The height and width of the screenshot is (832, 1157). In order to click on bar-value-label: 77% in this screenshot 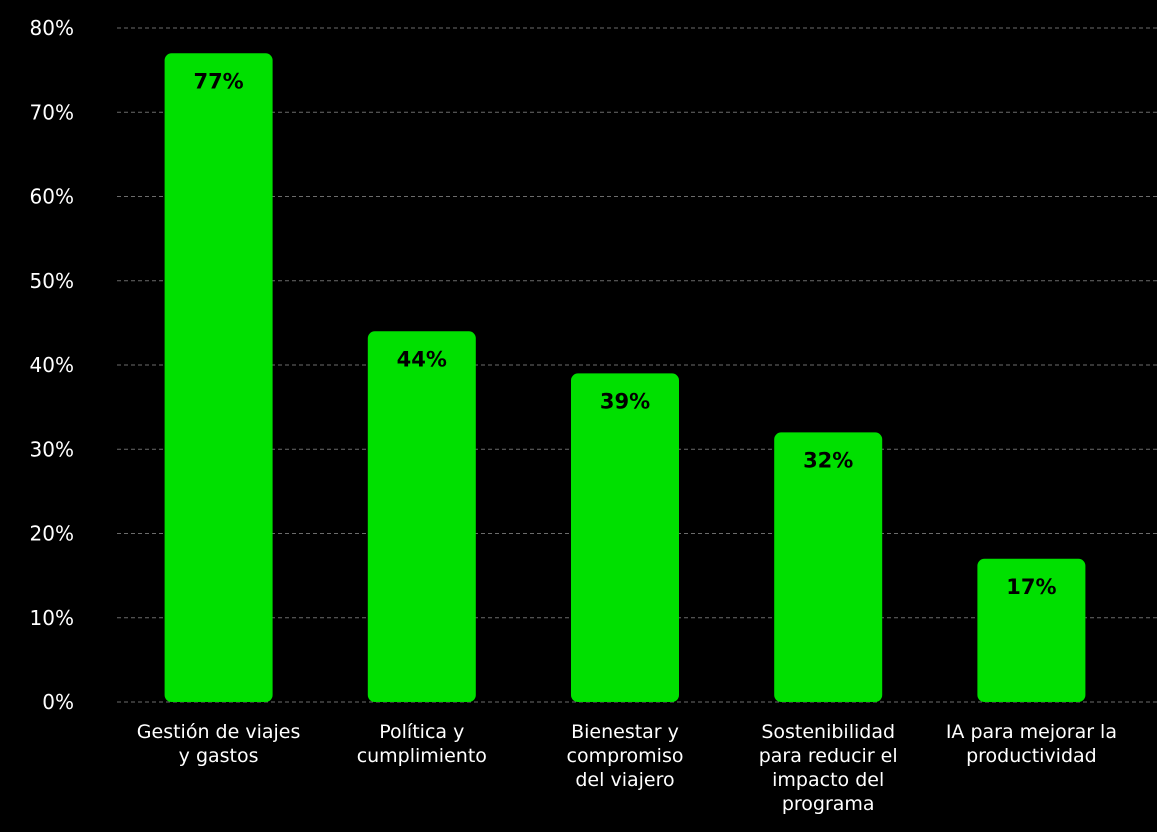, I will do `click(218, 81)`.